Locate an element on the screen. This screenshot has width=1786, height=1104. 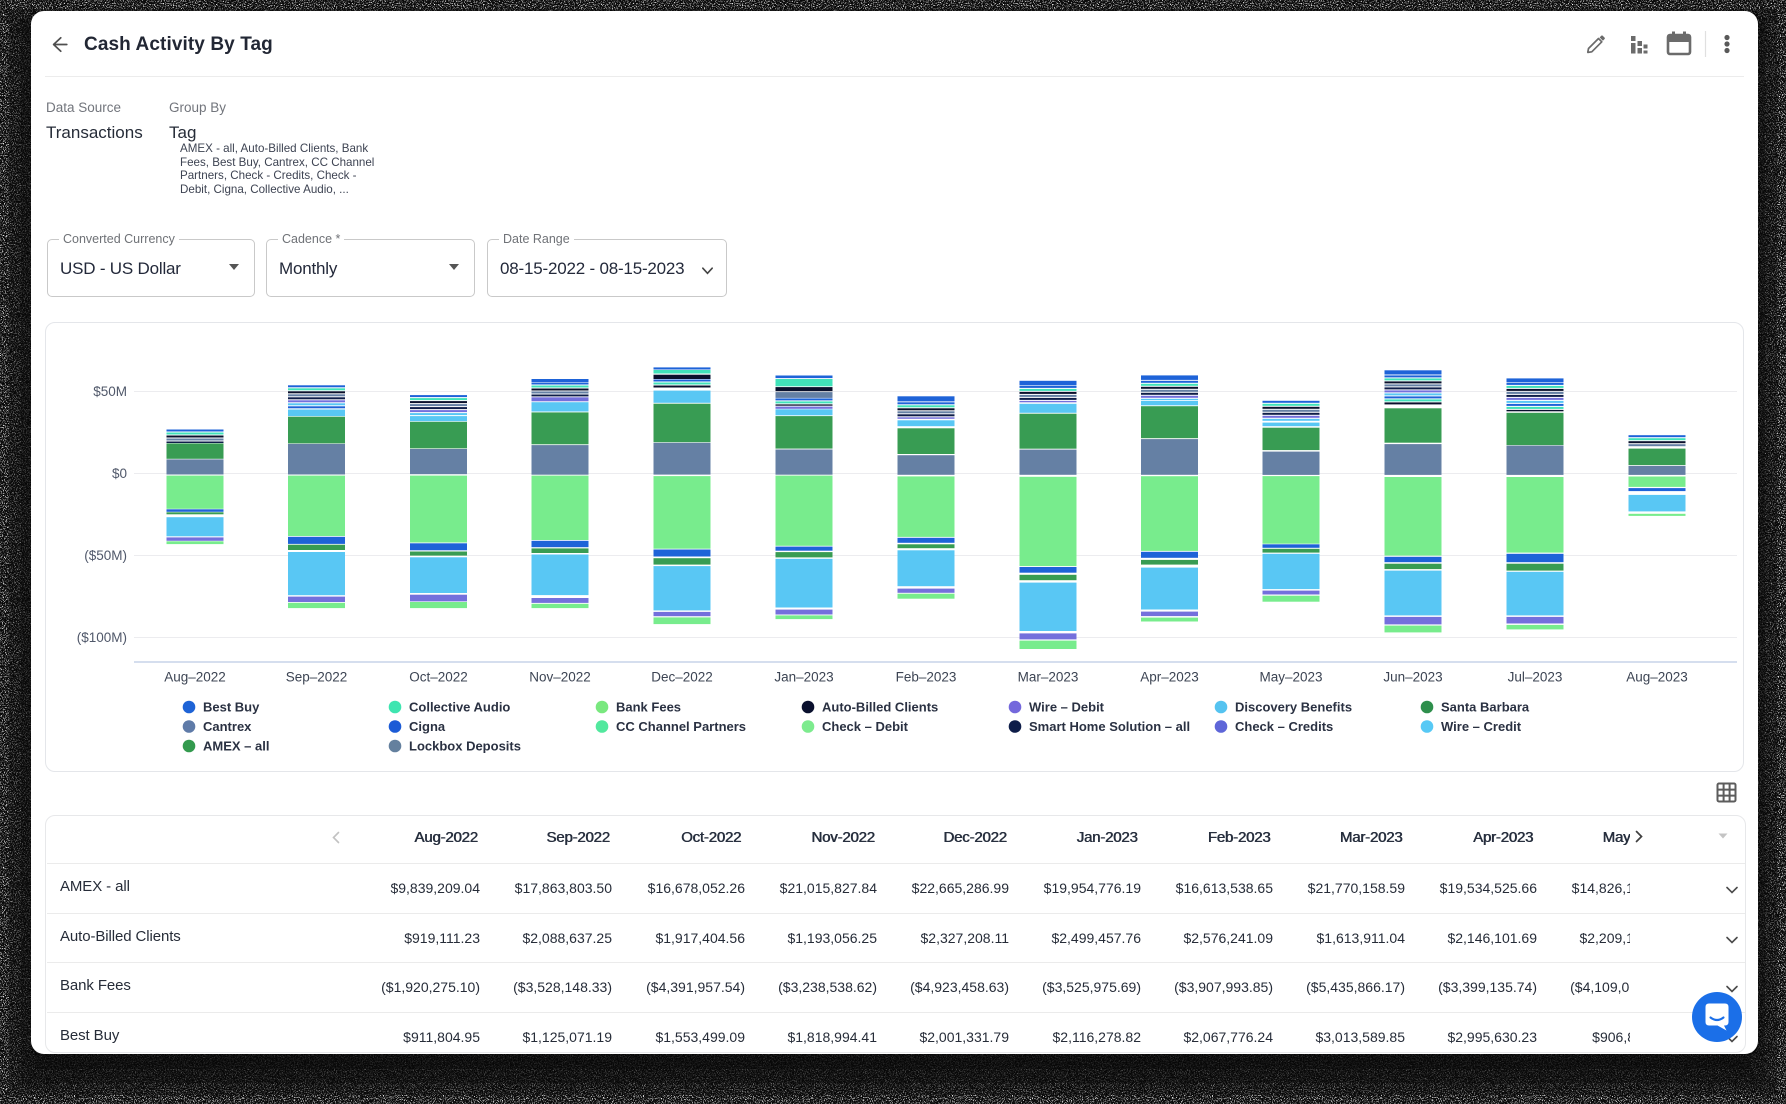
svg-text: Check – Credits is located at coordinates (1284, 726).